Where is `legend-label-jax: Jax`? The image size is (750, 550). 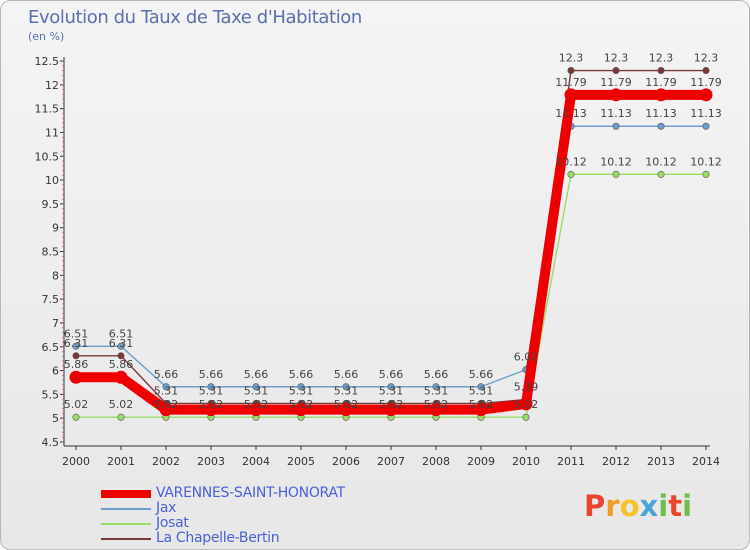
legend-label-jax: Jax is located at coordinates (166, 508).